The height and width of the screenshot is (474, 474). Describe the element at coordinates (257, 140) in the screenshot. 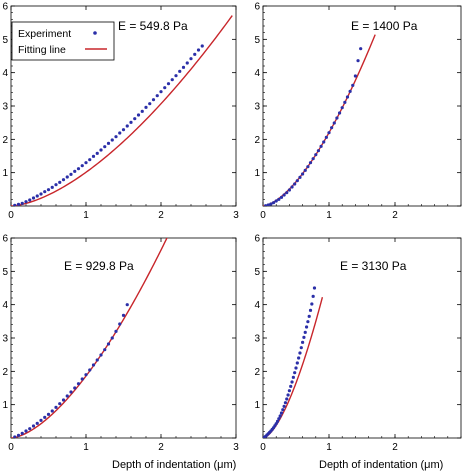

I see `y-tick-label: 2` at that location.